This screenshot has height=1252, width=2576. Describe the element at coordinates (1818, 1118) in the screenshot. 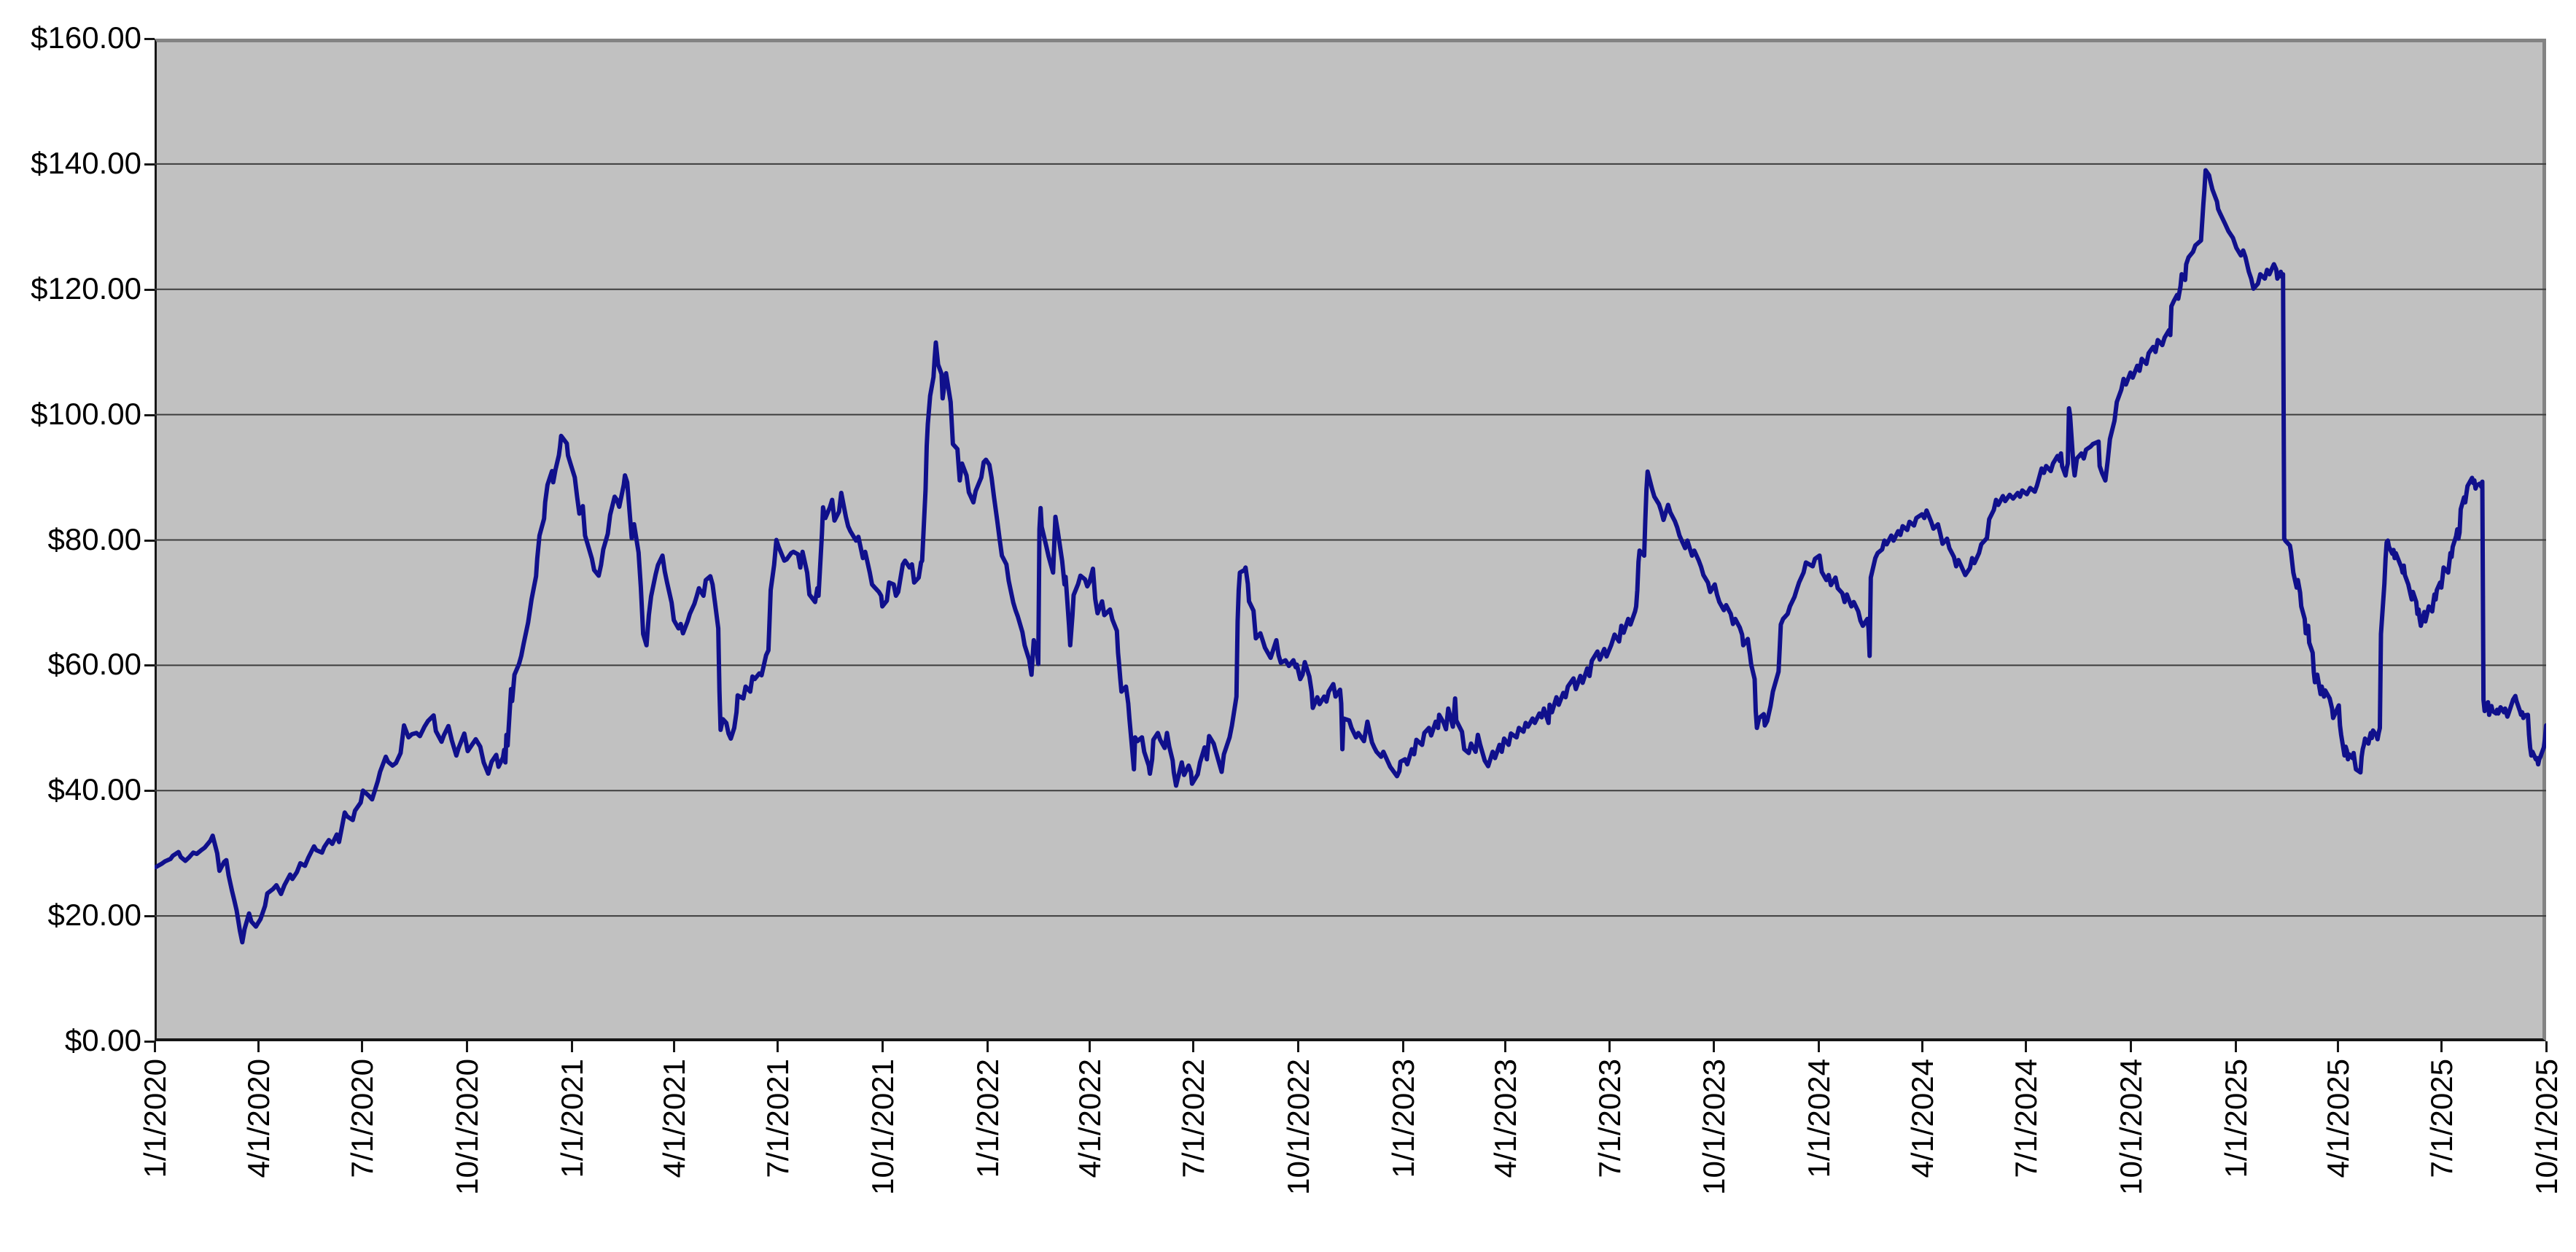

I see `x-tick-label: 1/1/2024` at that location.